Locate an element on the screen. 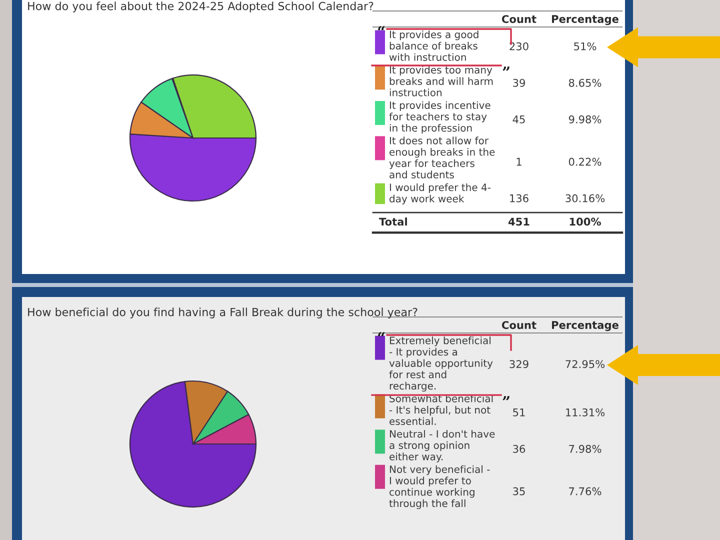 The image size is (720, 540). text: 51% is located at coordinates (585, 46).